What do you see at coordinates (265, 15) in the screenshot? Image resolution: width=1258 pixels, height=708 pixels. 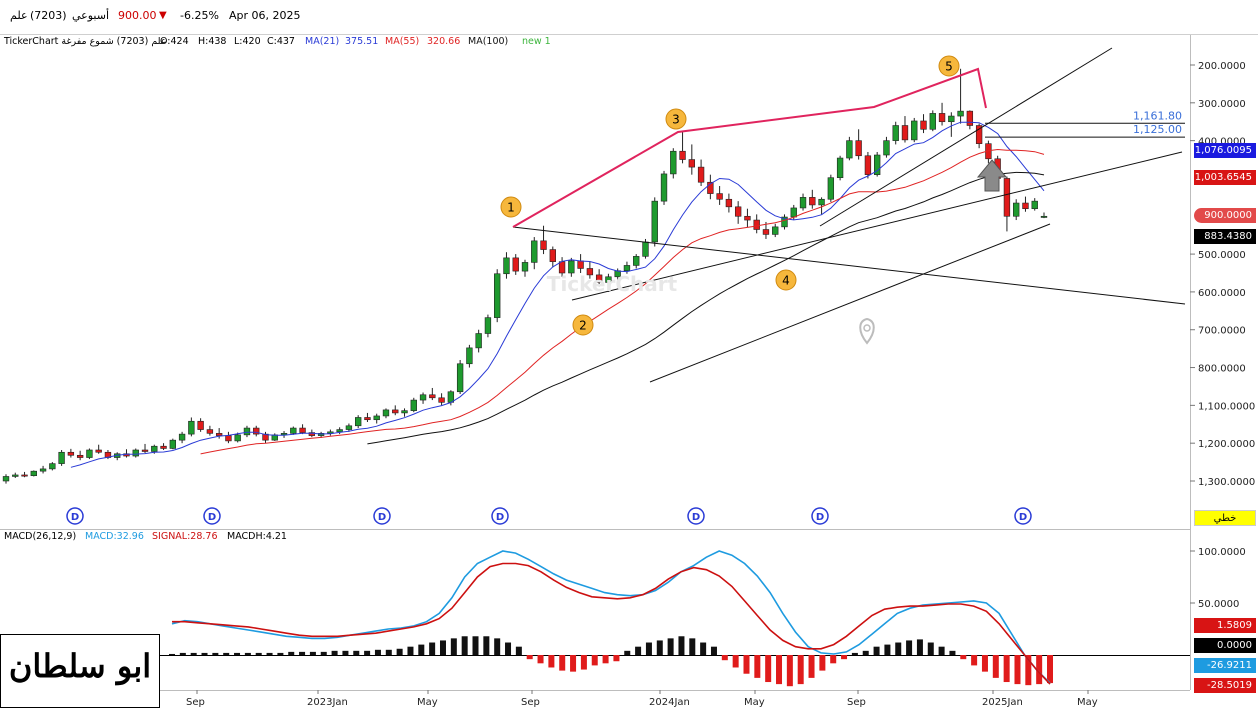 I see `date-label: Apr 06, 2025` at bounding box center [265, 15].